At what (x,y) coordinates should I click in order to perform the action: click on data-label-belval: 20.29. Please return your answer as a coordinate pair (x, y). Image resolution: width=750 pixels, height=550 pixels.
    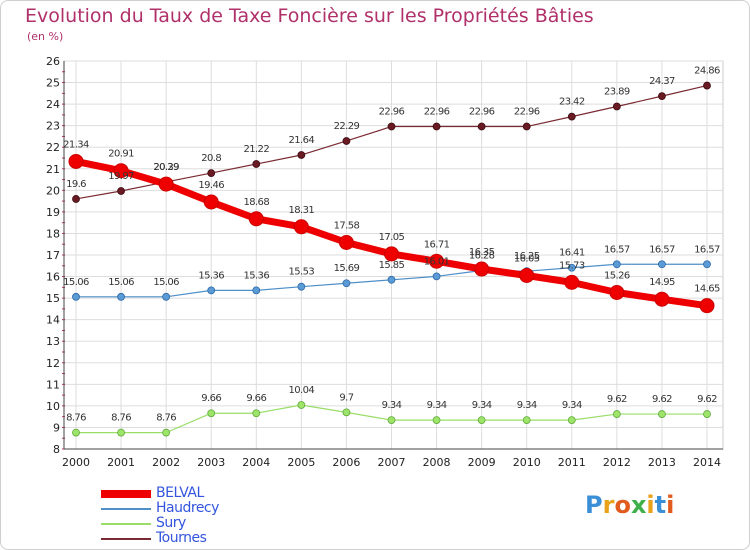
    Looking at the image, I should click on (166, 167).